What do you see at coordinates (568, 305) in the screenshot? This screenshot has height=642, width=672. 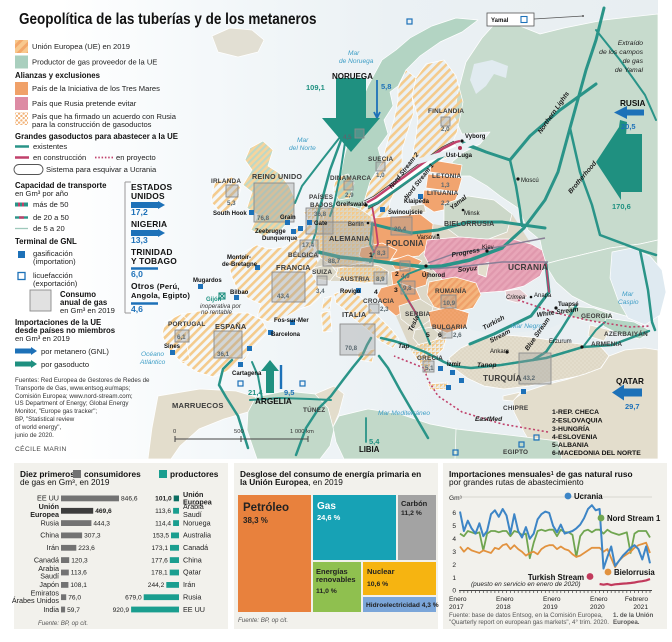 I see `svg-text: Tuapsé` at bounding box center [568, 305].